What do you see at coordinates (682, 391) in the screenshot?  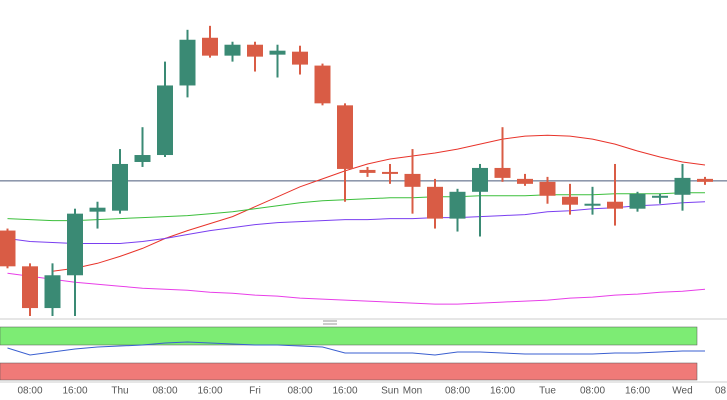 I see `x-tick-label: Wed` at bounding box center [682, 391].